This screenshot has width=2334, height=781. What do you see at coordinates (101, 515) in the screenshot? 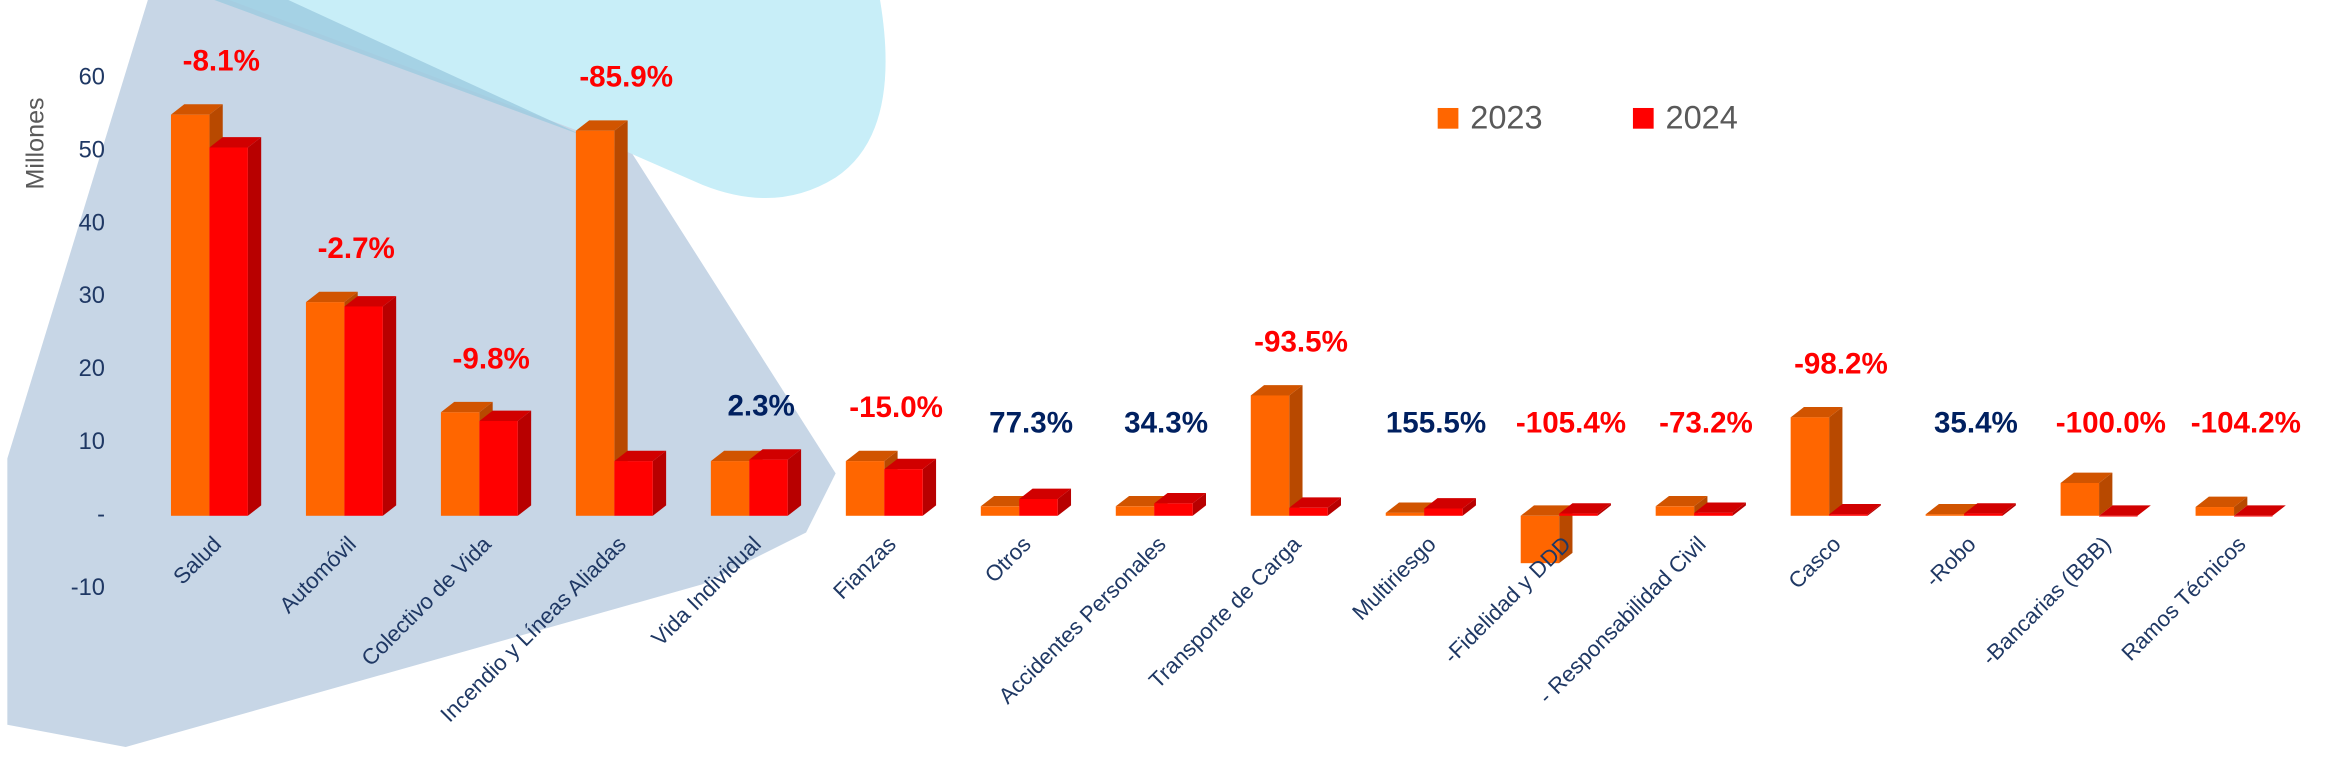
I see `y-tick-label: -` at bounding box center [101, 515].